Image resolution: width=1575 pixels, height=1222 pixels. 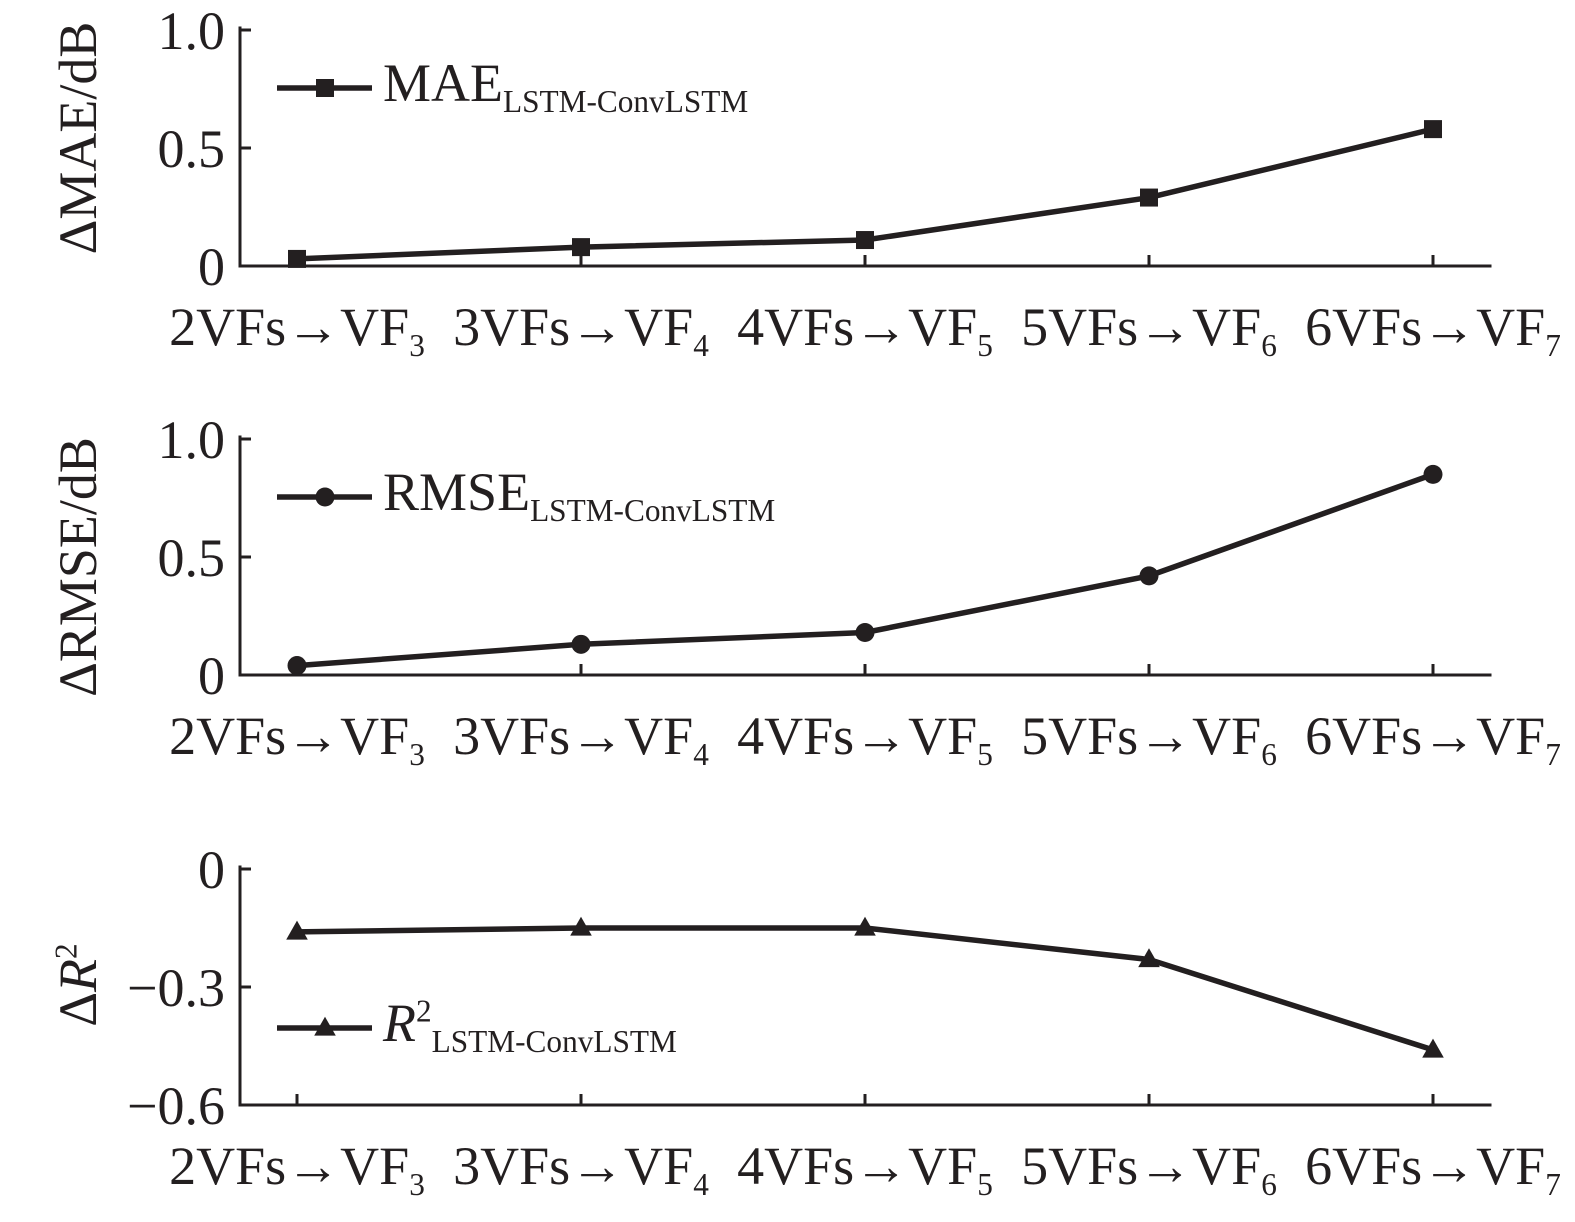 I want to click on legend-label: R2LSTM-ConvLSTM, so click(x=529, y=1026).